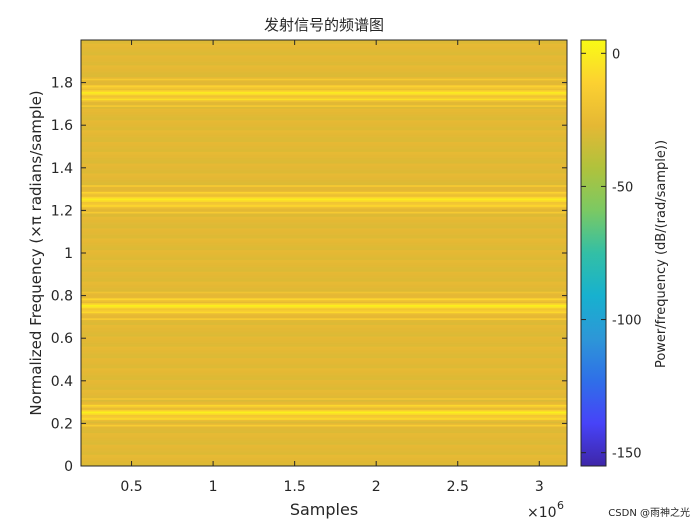 This screenshot has width=700, height=525. What do you see at coordinates (649, 512) in the screenshot?
I see `watermark: CSDN @雨神之光` at bounding box center [649, 512].